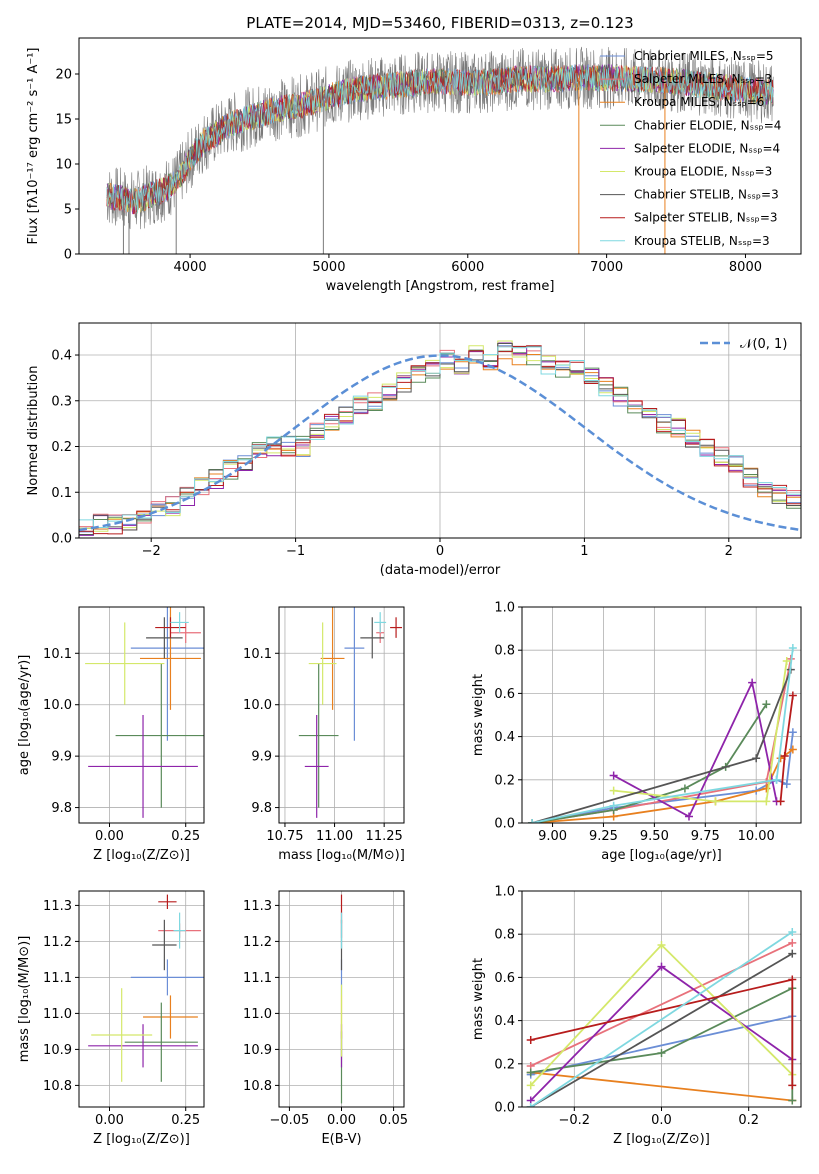  I want to click on y-tick-label: 10, so click(63, 165).